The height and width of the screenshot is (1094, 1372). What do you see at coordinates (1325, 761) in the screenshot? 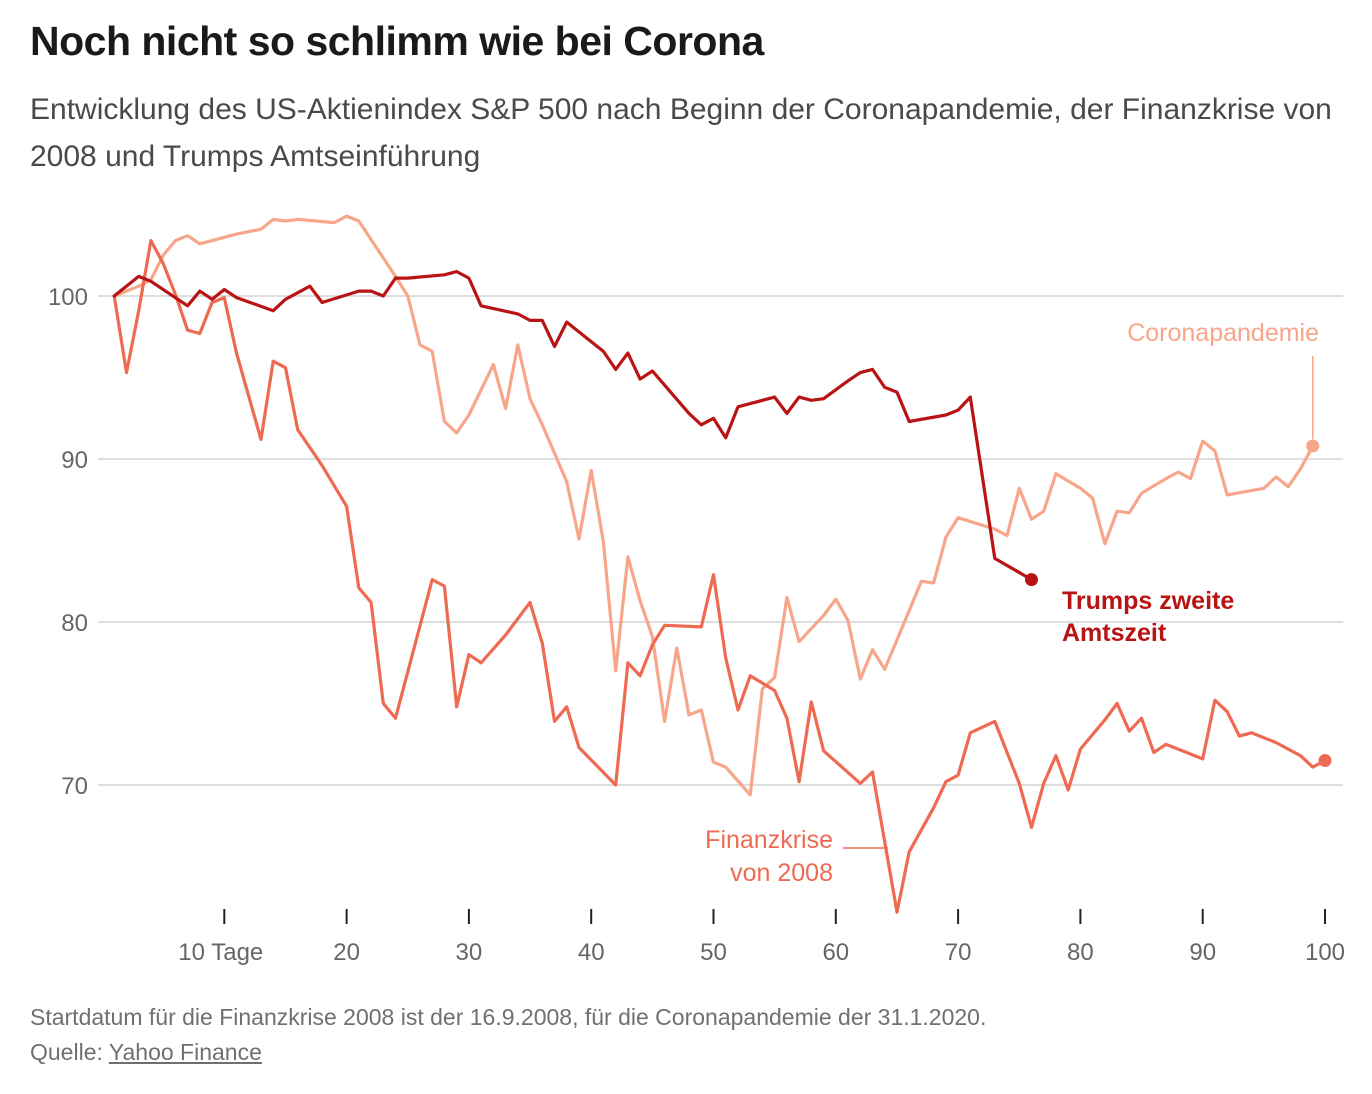
I see `end-marker-finanzkrise` at bounding box center [1325, 761].